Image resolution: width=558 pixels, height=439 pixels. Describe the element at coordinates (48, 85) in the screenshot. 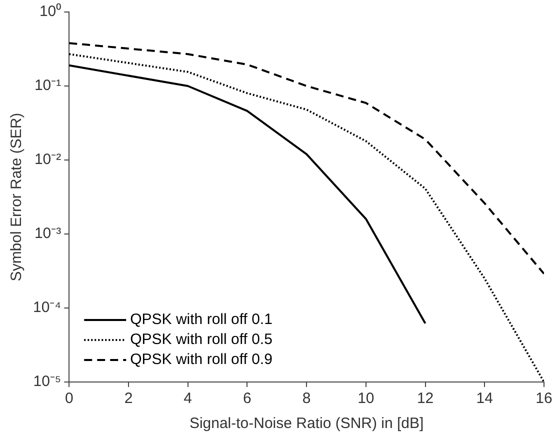

I see `y-tick-label: 10⁻¹` at that location.